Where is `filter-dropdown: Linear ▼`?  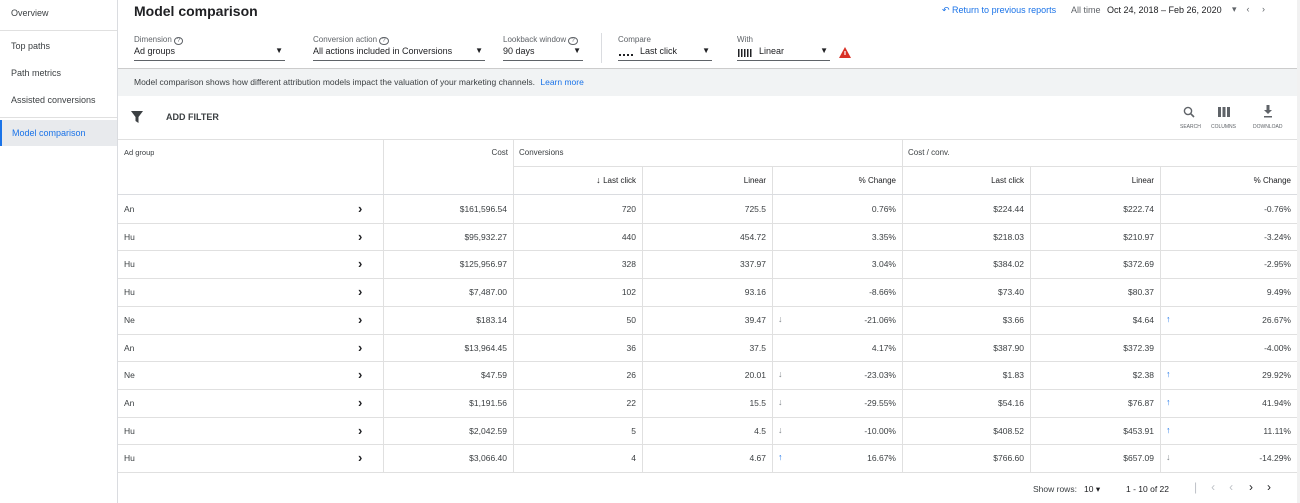
filter-dropdown: Linear ▼ is located at coordinates (783, 53).